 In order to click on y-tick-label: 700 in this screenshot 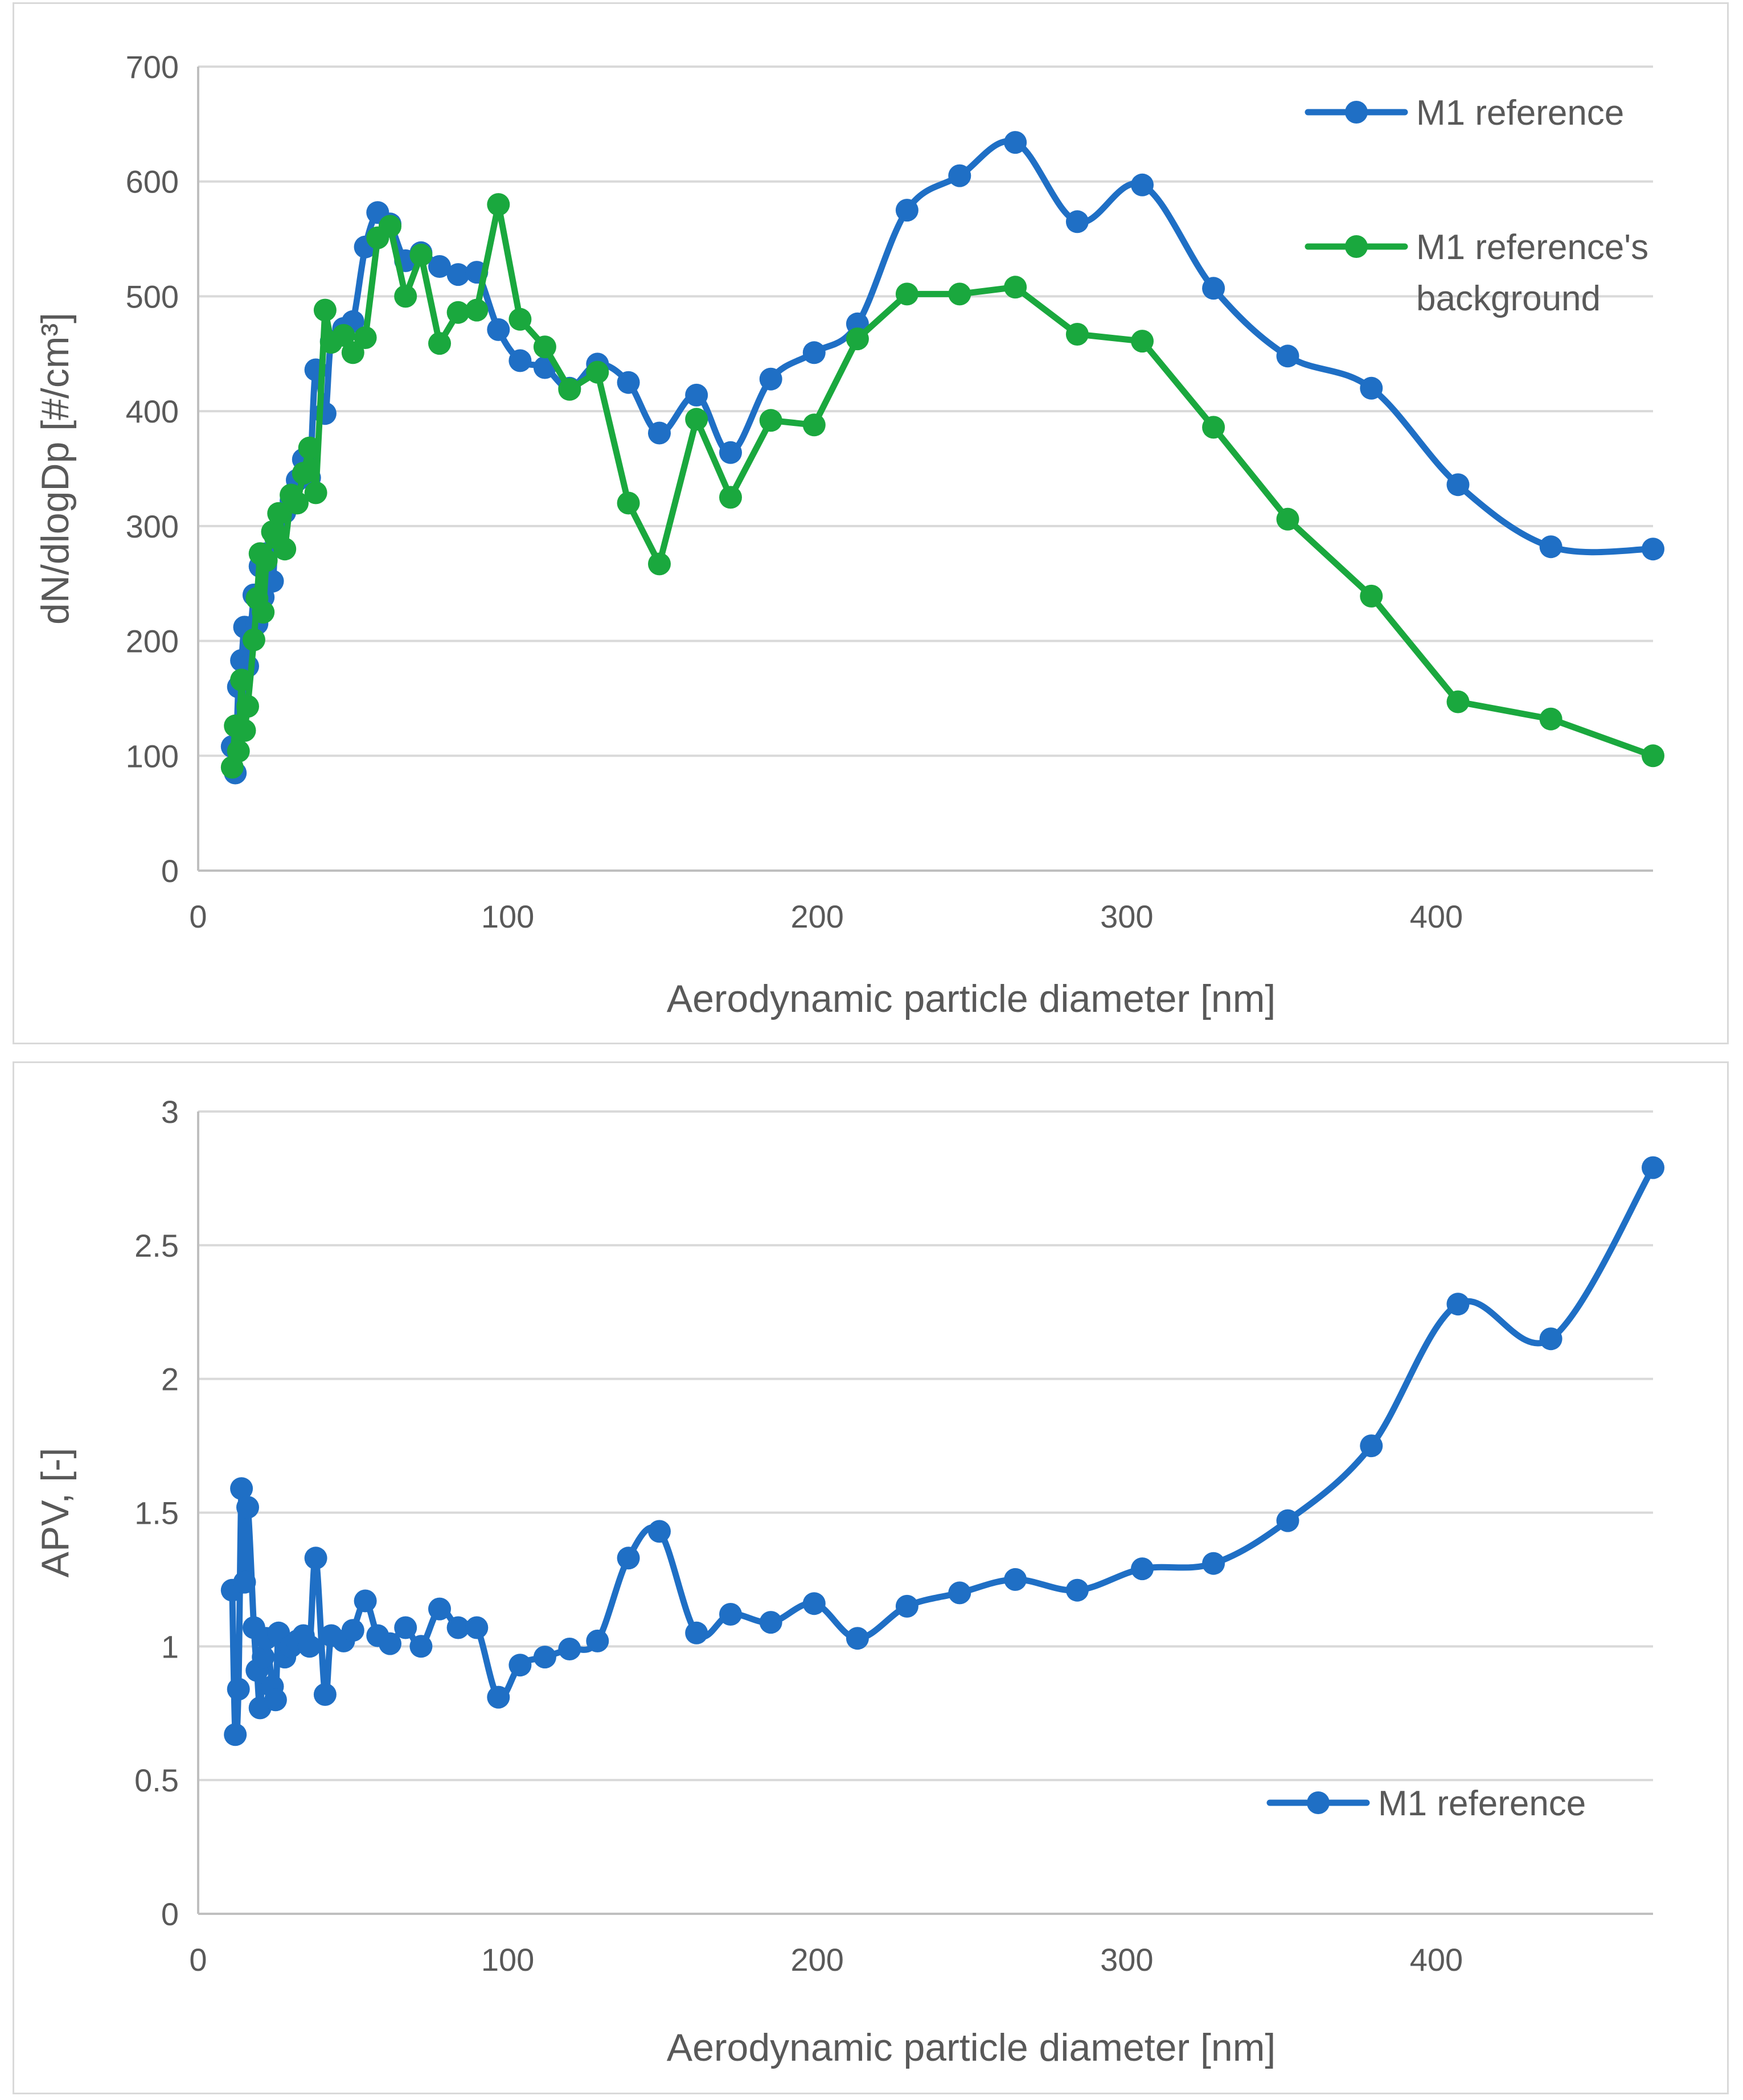, I will do `click(152, 67)`.